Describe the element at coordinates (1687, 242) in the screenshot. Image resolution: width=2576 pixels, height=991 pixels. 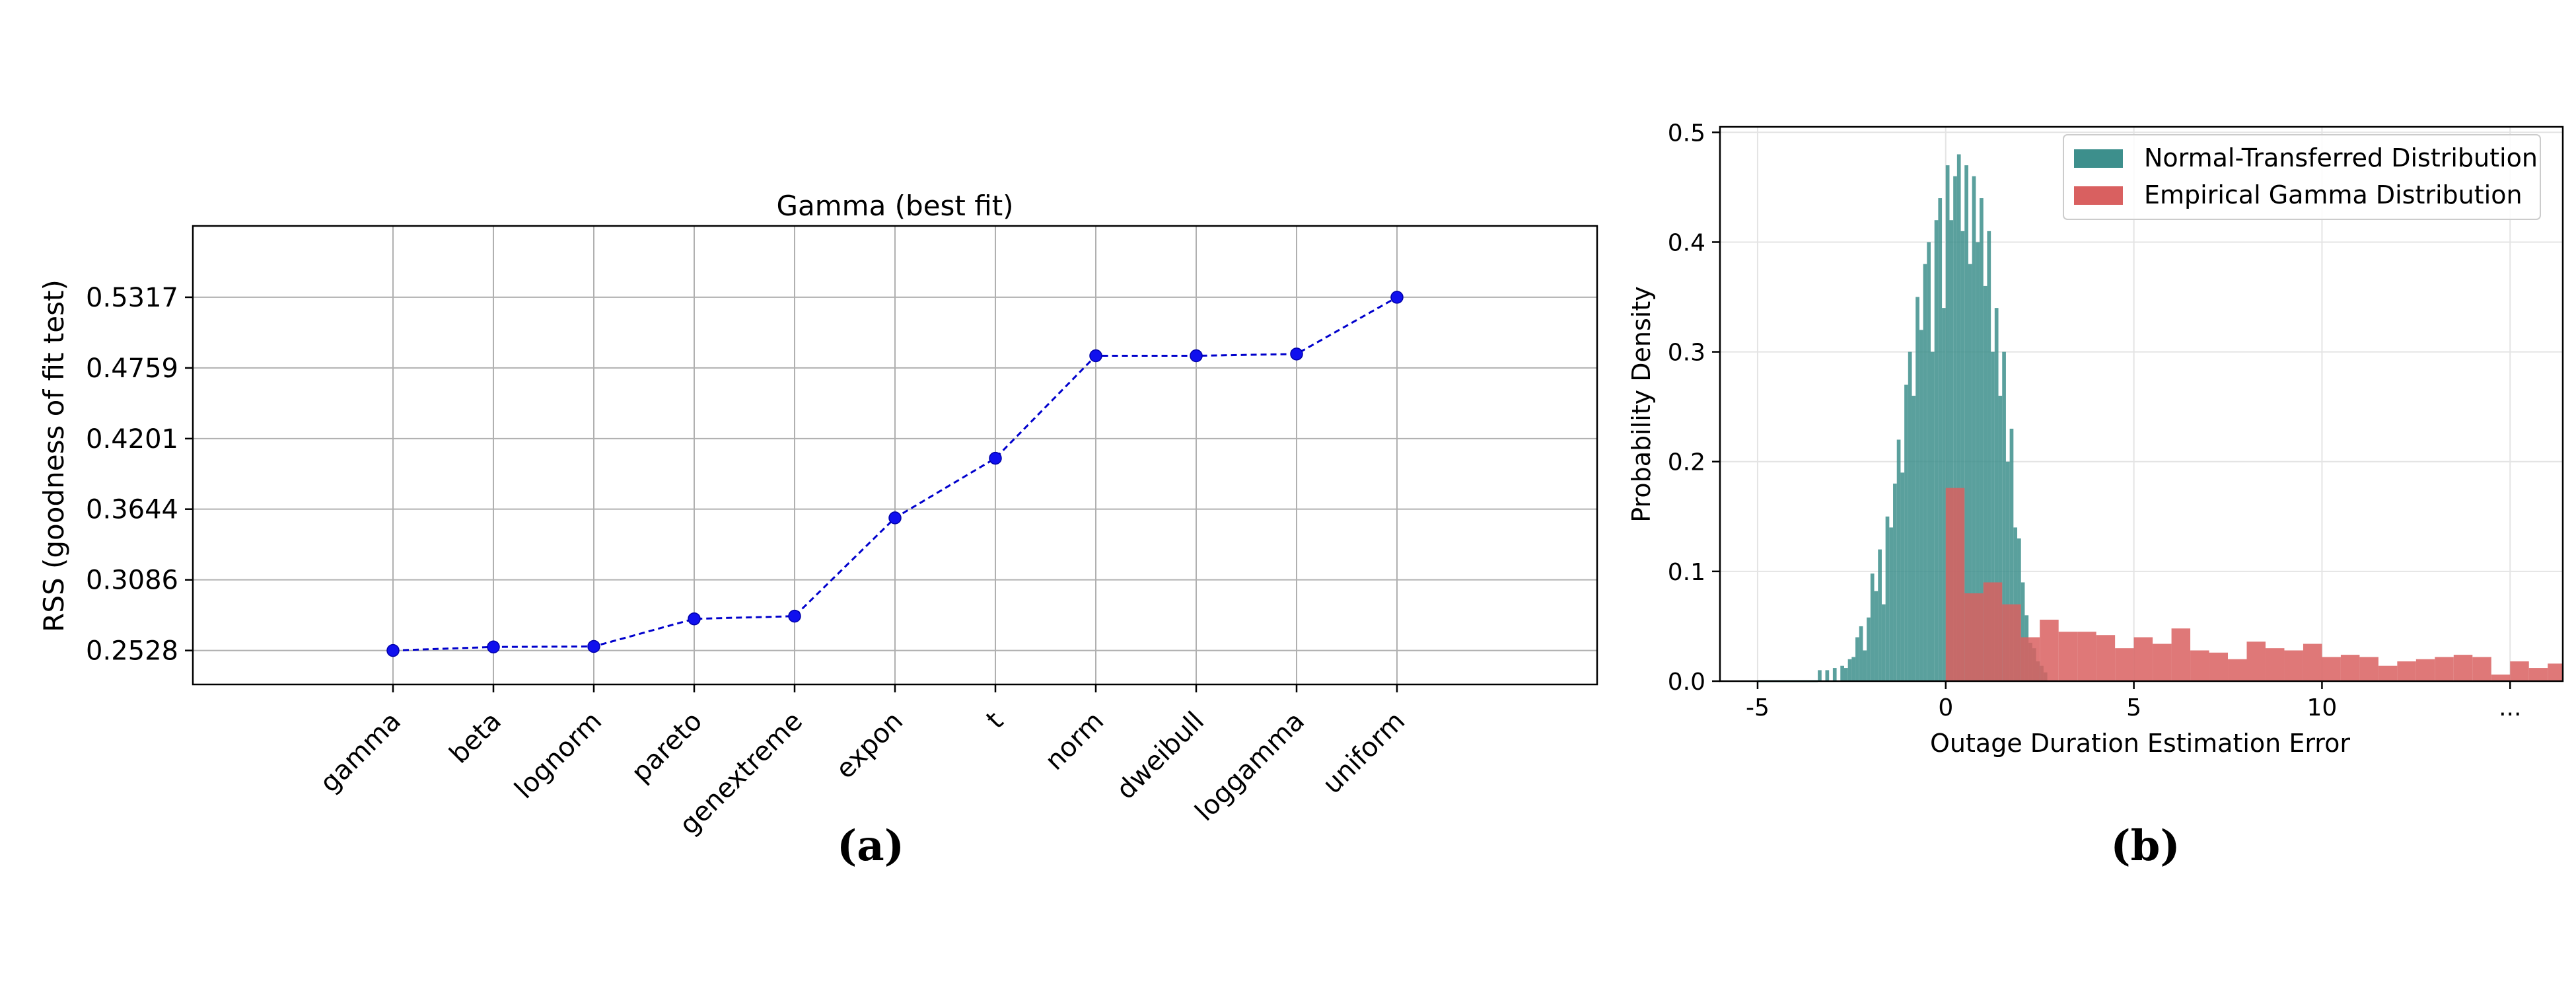
I see `chart-b-ytick-label-4: 0.4` at that location.